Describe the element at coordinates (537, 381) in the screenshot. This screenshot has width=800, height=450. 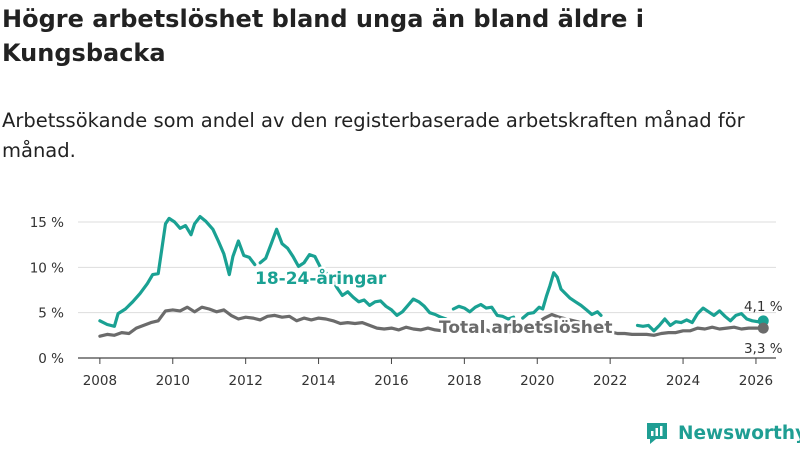
I see `x-tick-label: 2020` at that location.